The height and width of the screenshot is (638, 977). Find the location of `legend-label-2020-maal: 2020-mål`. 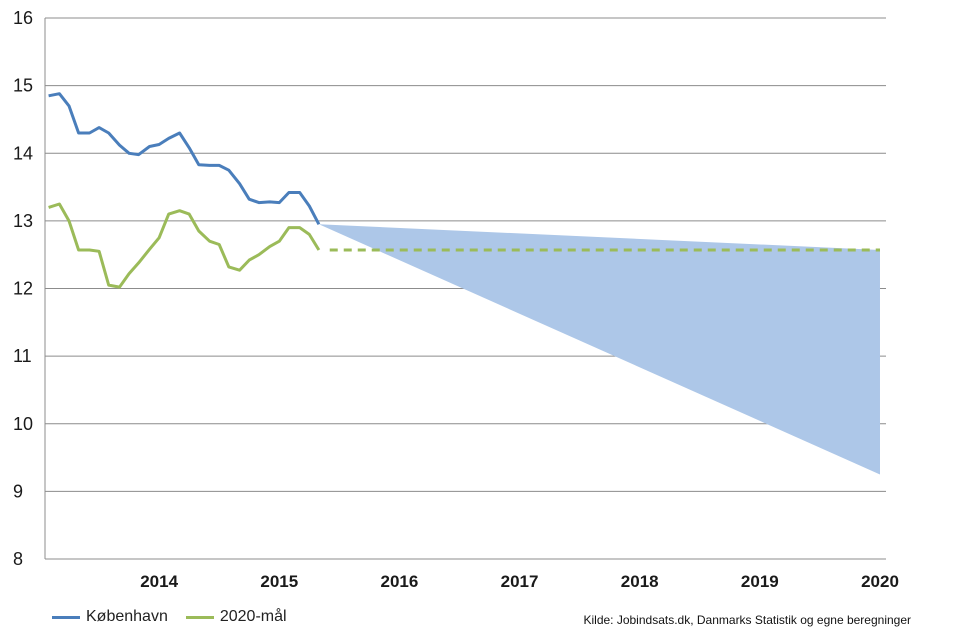

legend-label-2020-maal: 2020-mål is located at coordinates (253, 616).